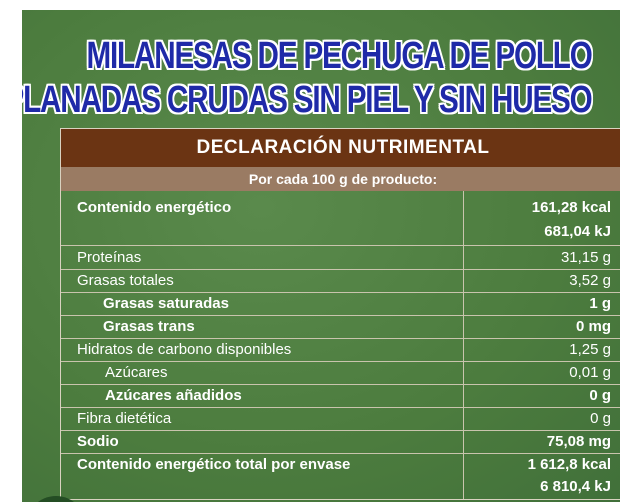 Image resolution: width=640 pixels, height=502 pixels. What do you see at coordinates (173, 395) in the screenshot?
I see `row-label: Azúcares añadidos` at bounding box center [173, 395].